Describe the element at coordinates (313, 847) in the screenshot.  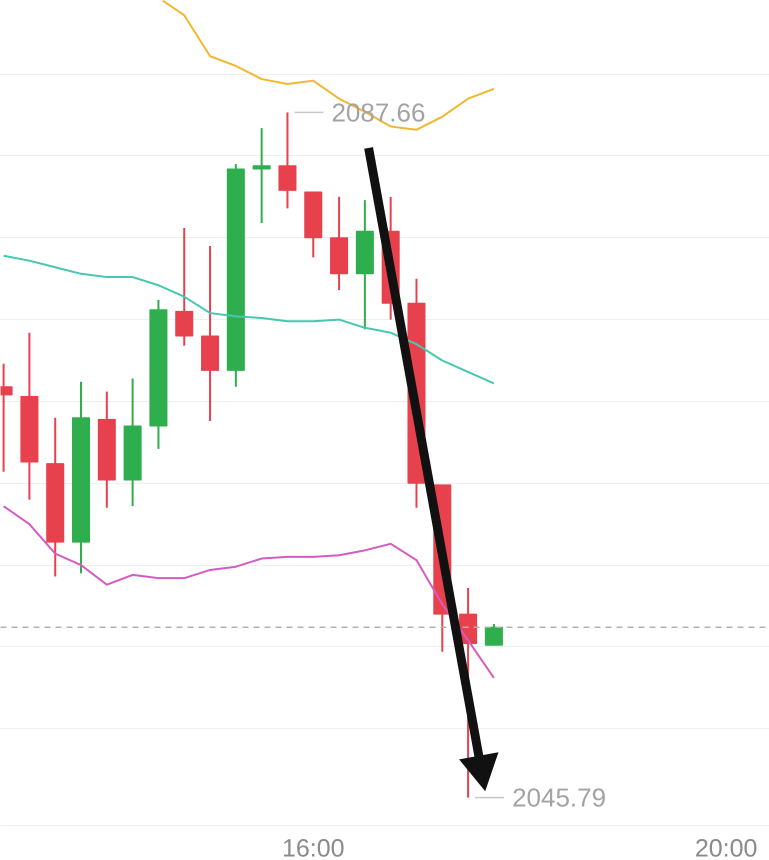
I see `x-tick-label: 16:00` at that location.